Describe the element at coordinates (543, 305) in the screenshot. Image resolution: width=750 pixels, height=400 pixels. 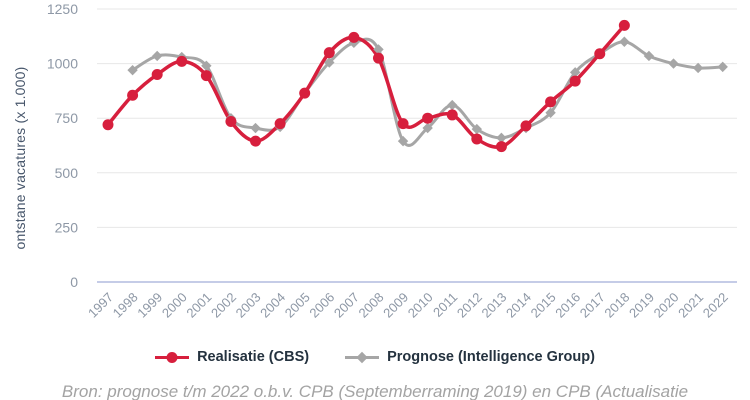
I see `x-tick-label: 2015` at that location.